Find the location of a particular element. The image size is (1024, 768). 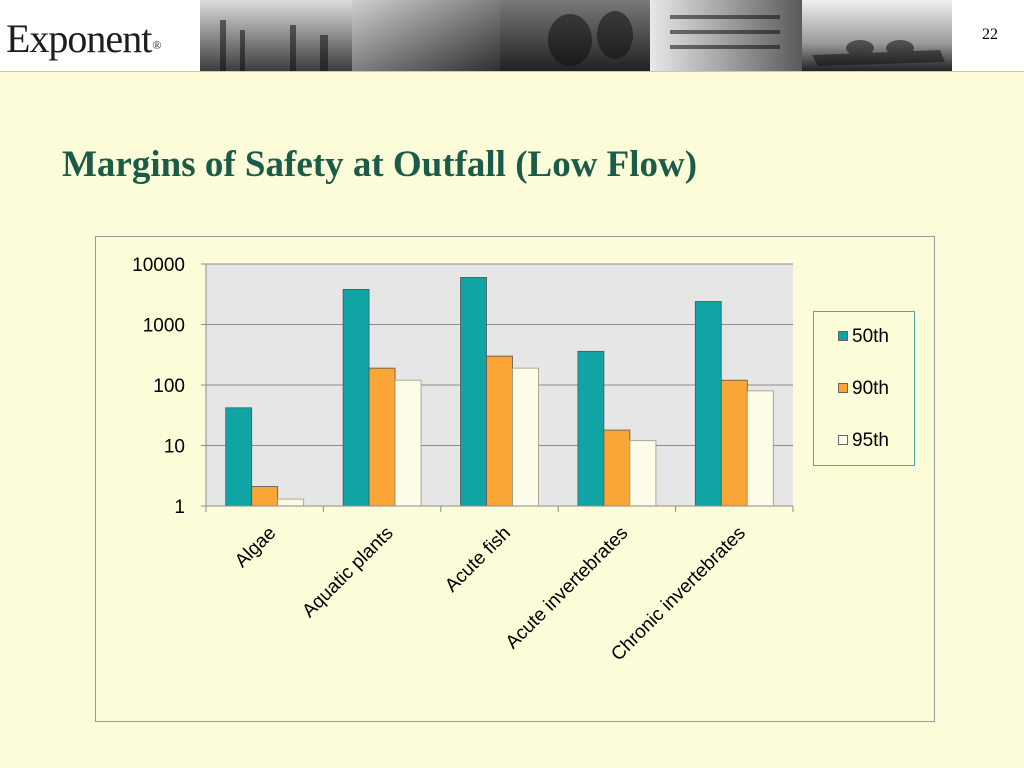

bar-95th-aquatic-plants is located at coordinates (408, 443).